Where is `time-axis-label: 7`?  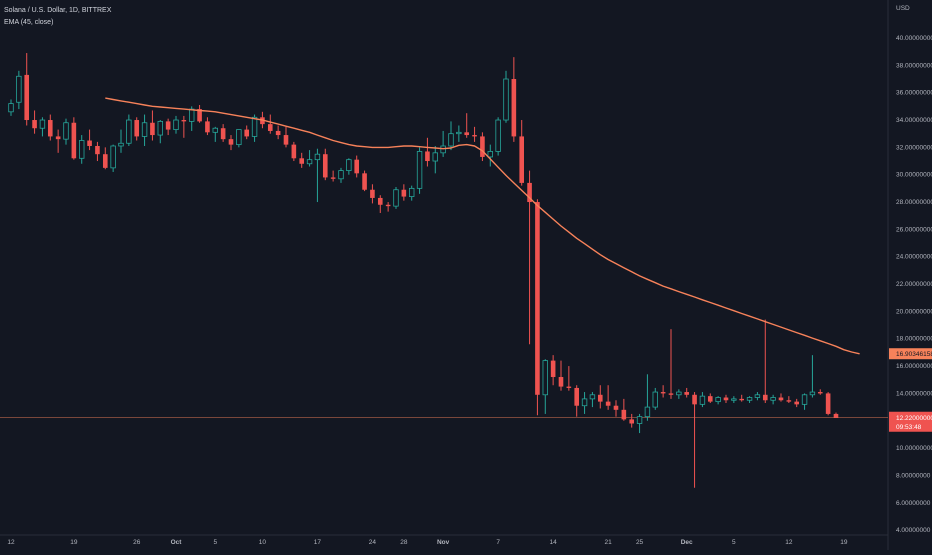 time-axis-label: 7 is located at coordinates (498, 542).